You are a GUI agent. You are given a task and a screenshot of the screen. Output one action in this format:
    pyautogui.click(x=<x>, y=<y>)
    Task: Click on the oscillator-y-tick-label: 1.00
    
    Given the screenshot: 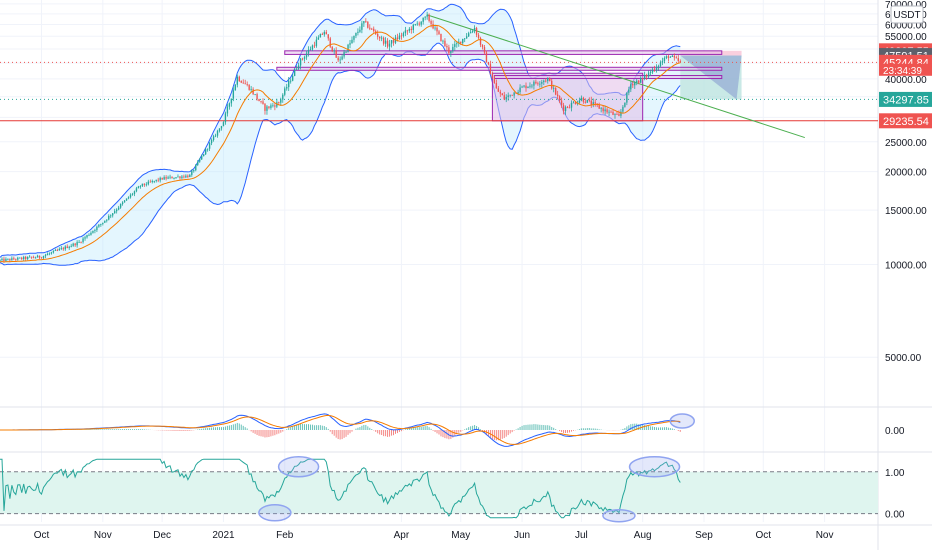 What is the action you would take?
    pyautogui.click(x=895, y=473)
    